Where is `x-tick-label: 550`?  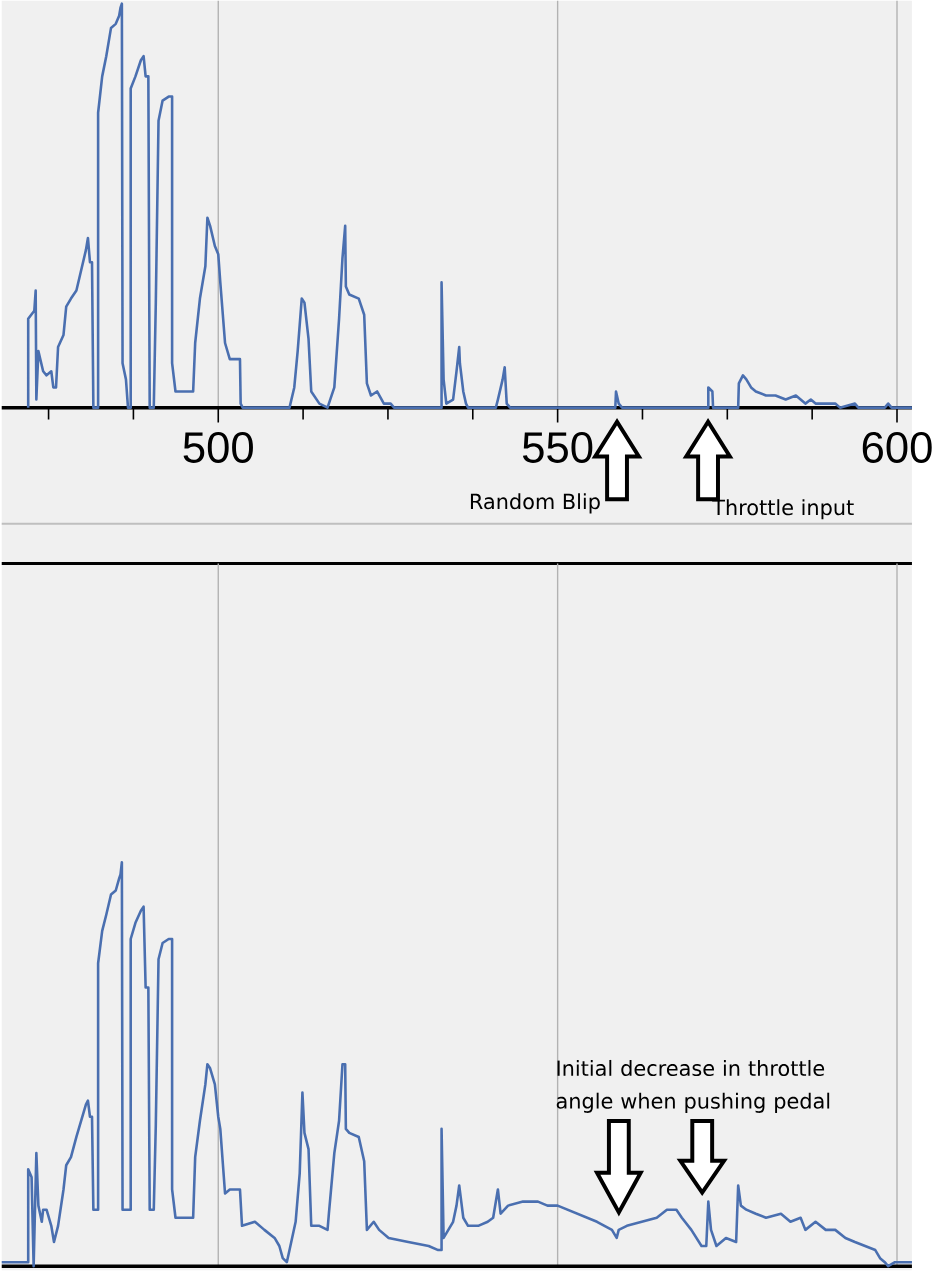 x-tick-label: 550 is located at coordinates (558, 447).